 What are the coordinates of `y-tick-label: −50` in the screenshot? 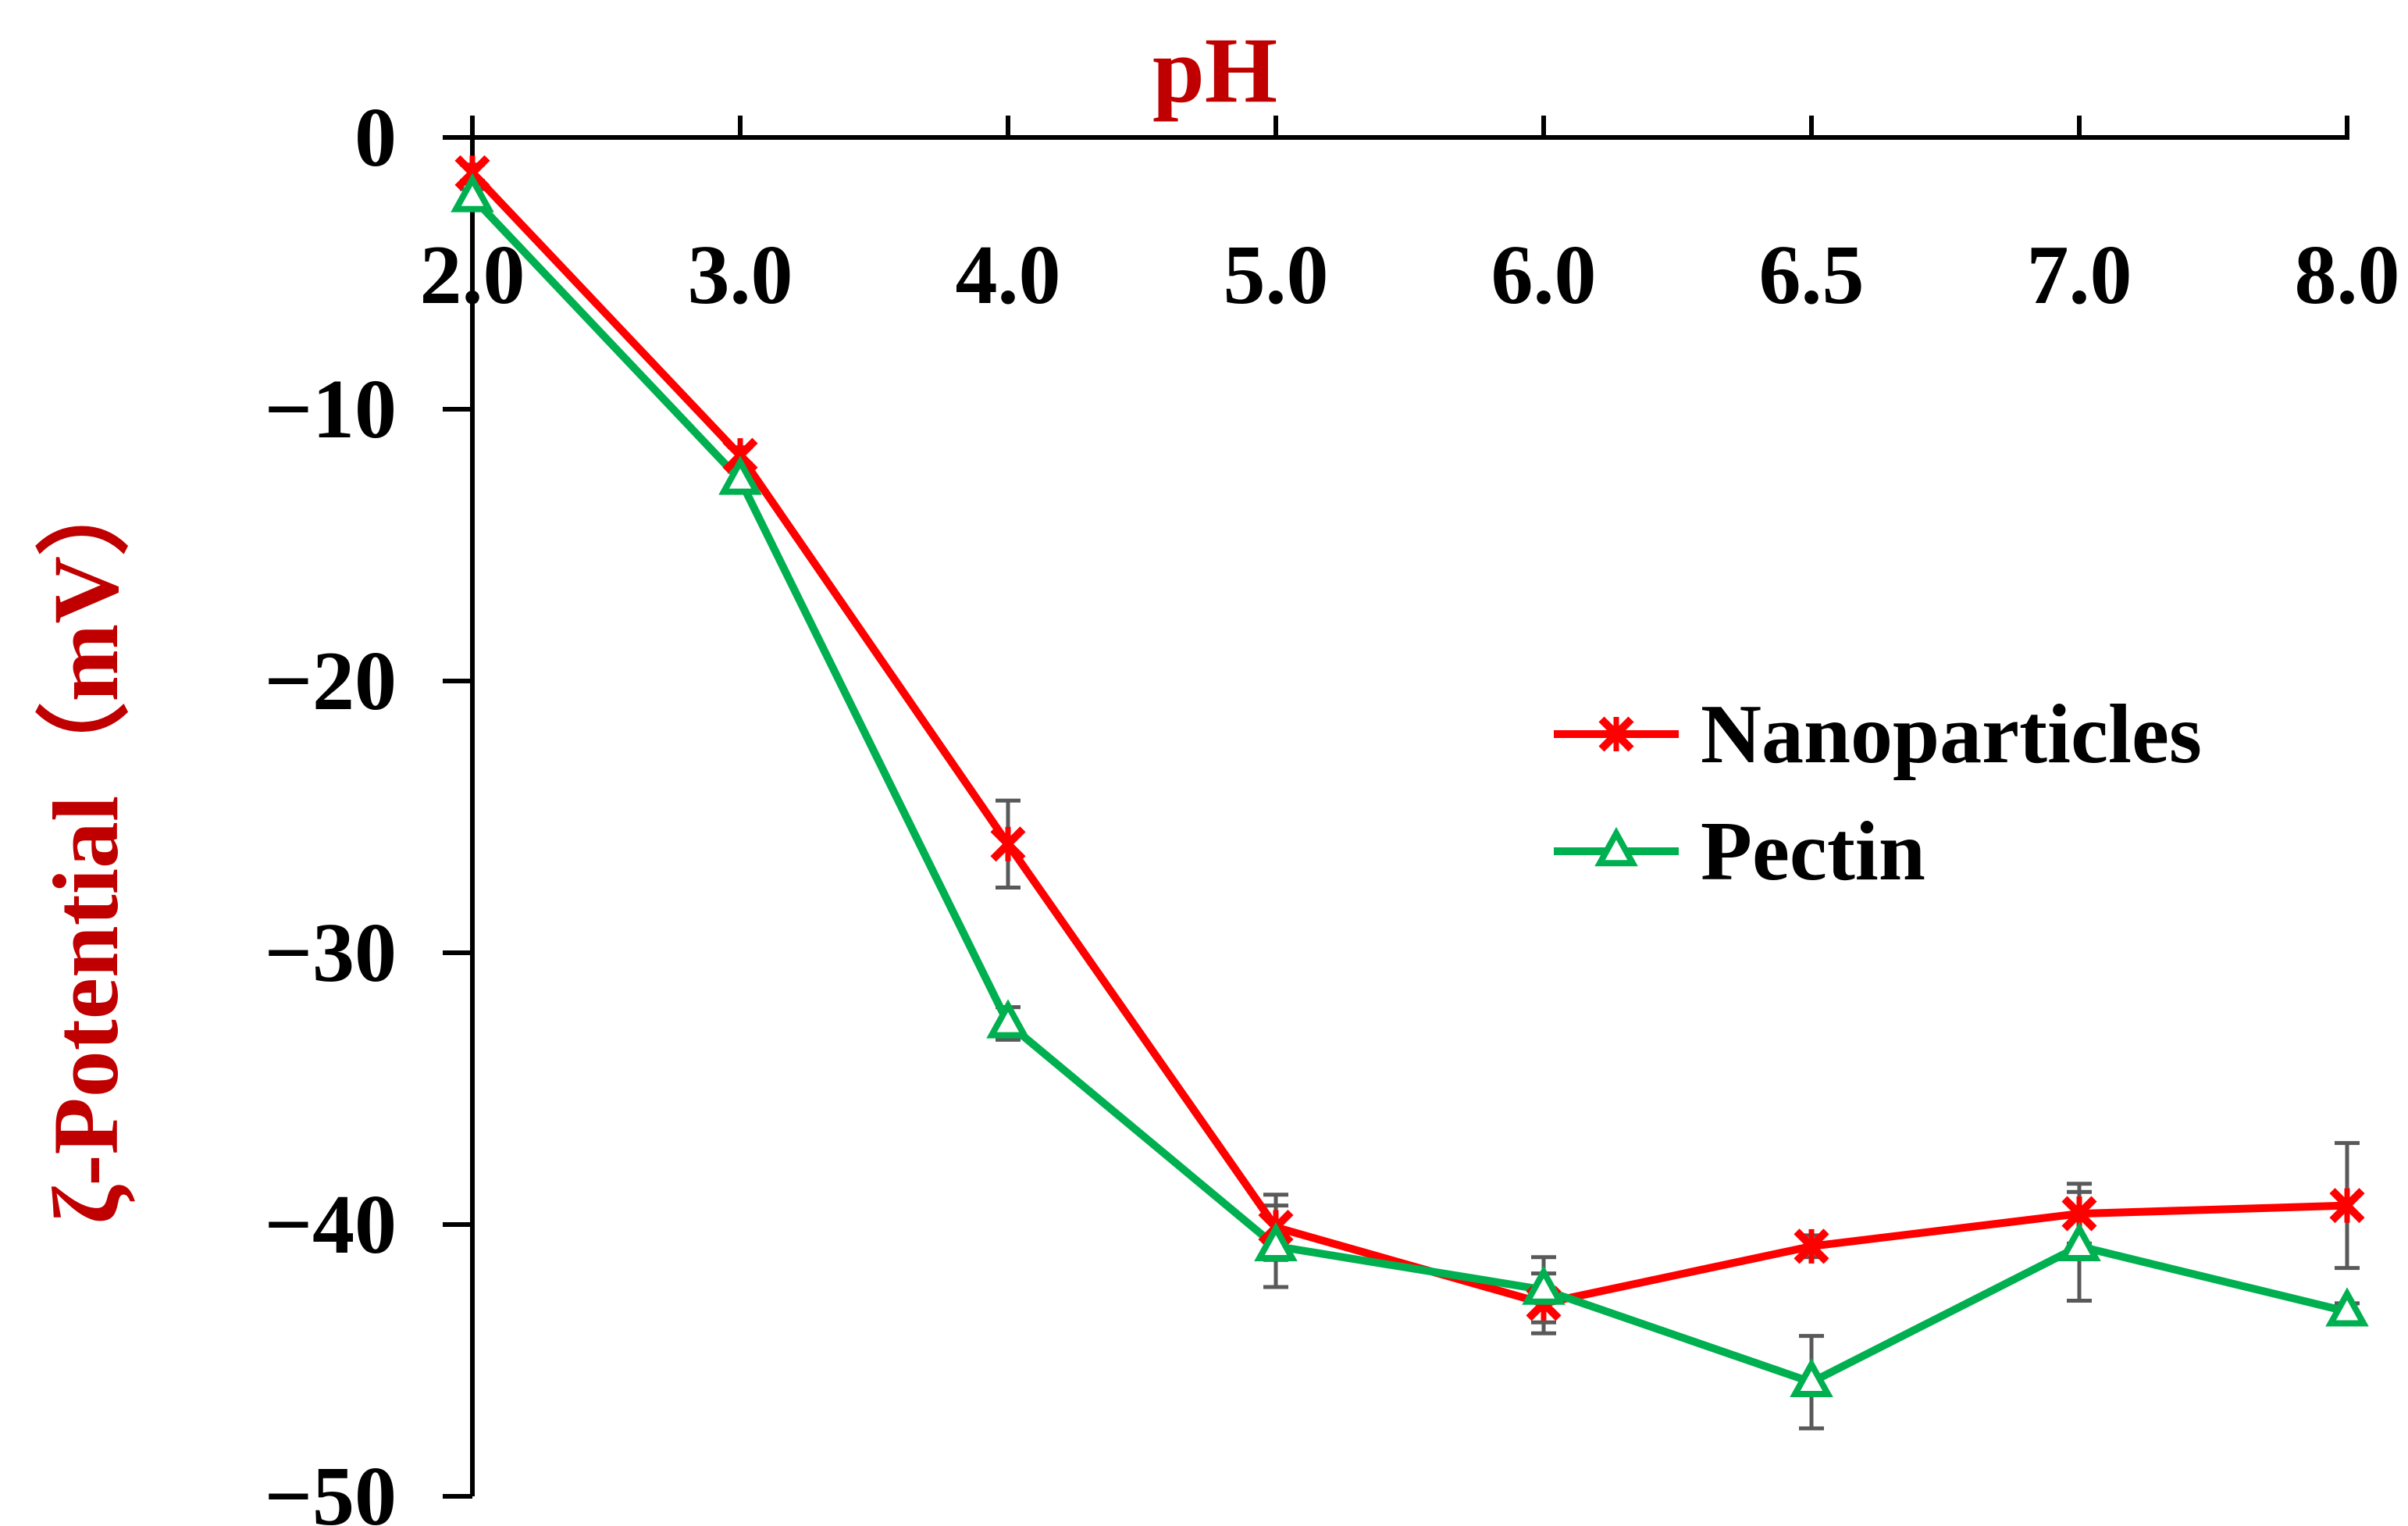 It's located at (330, 1488).